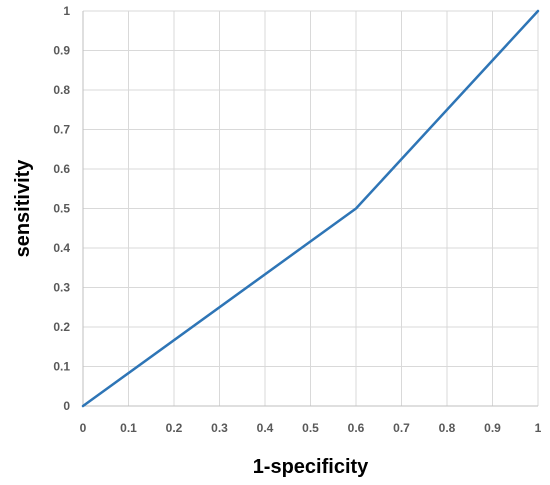 This screenshot has height=485, width=550. What do you see at coordinates (61, 209) in the screenshot?
I see `y-tick-label: 0.5` at bounding box center [61, 209].